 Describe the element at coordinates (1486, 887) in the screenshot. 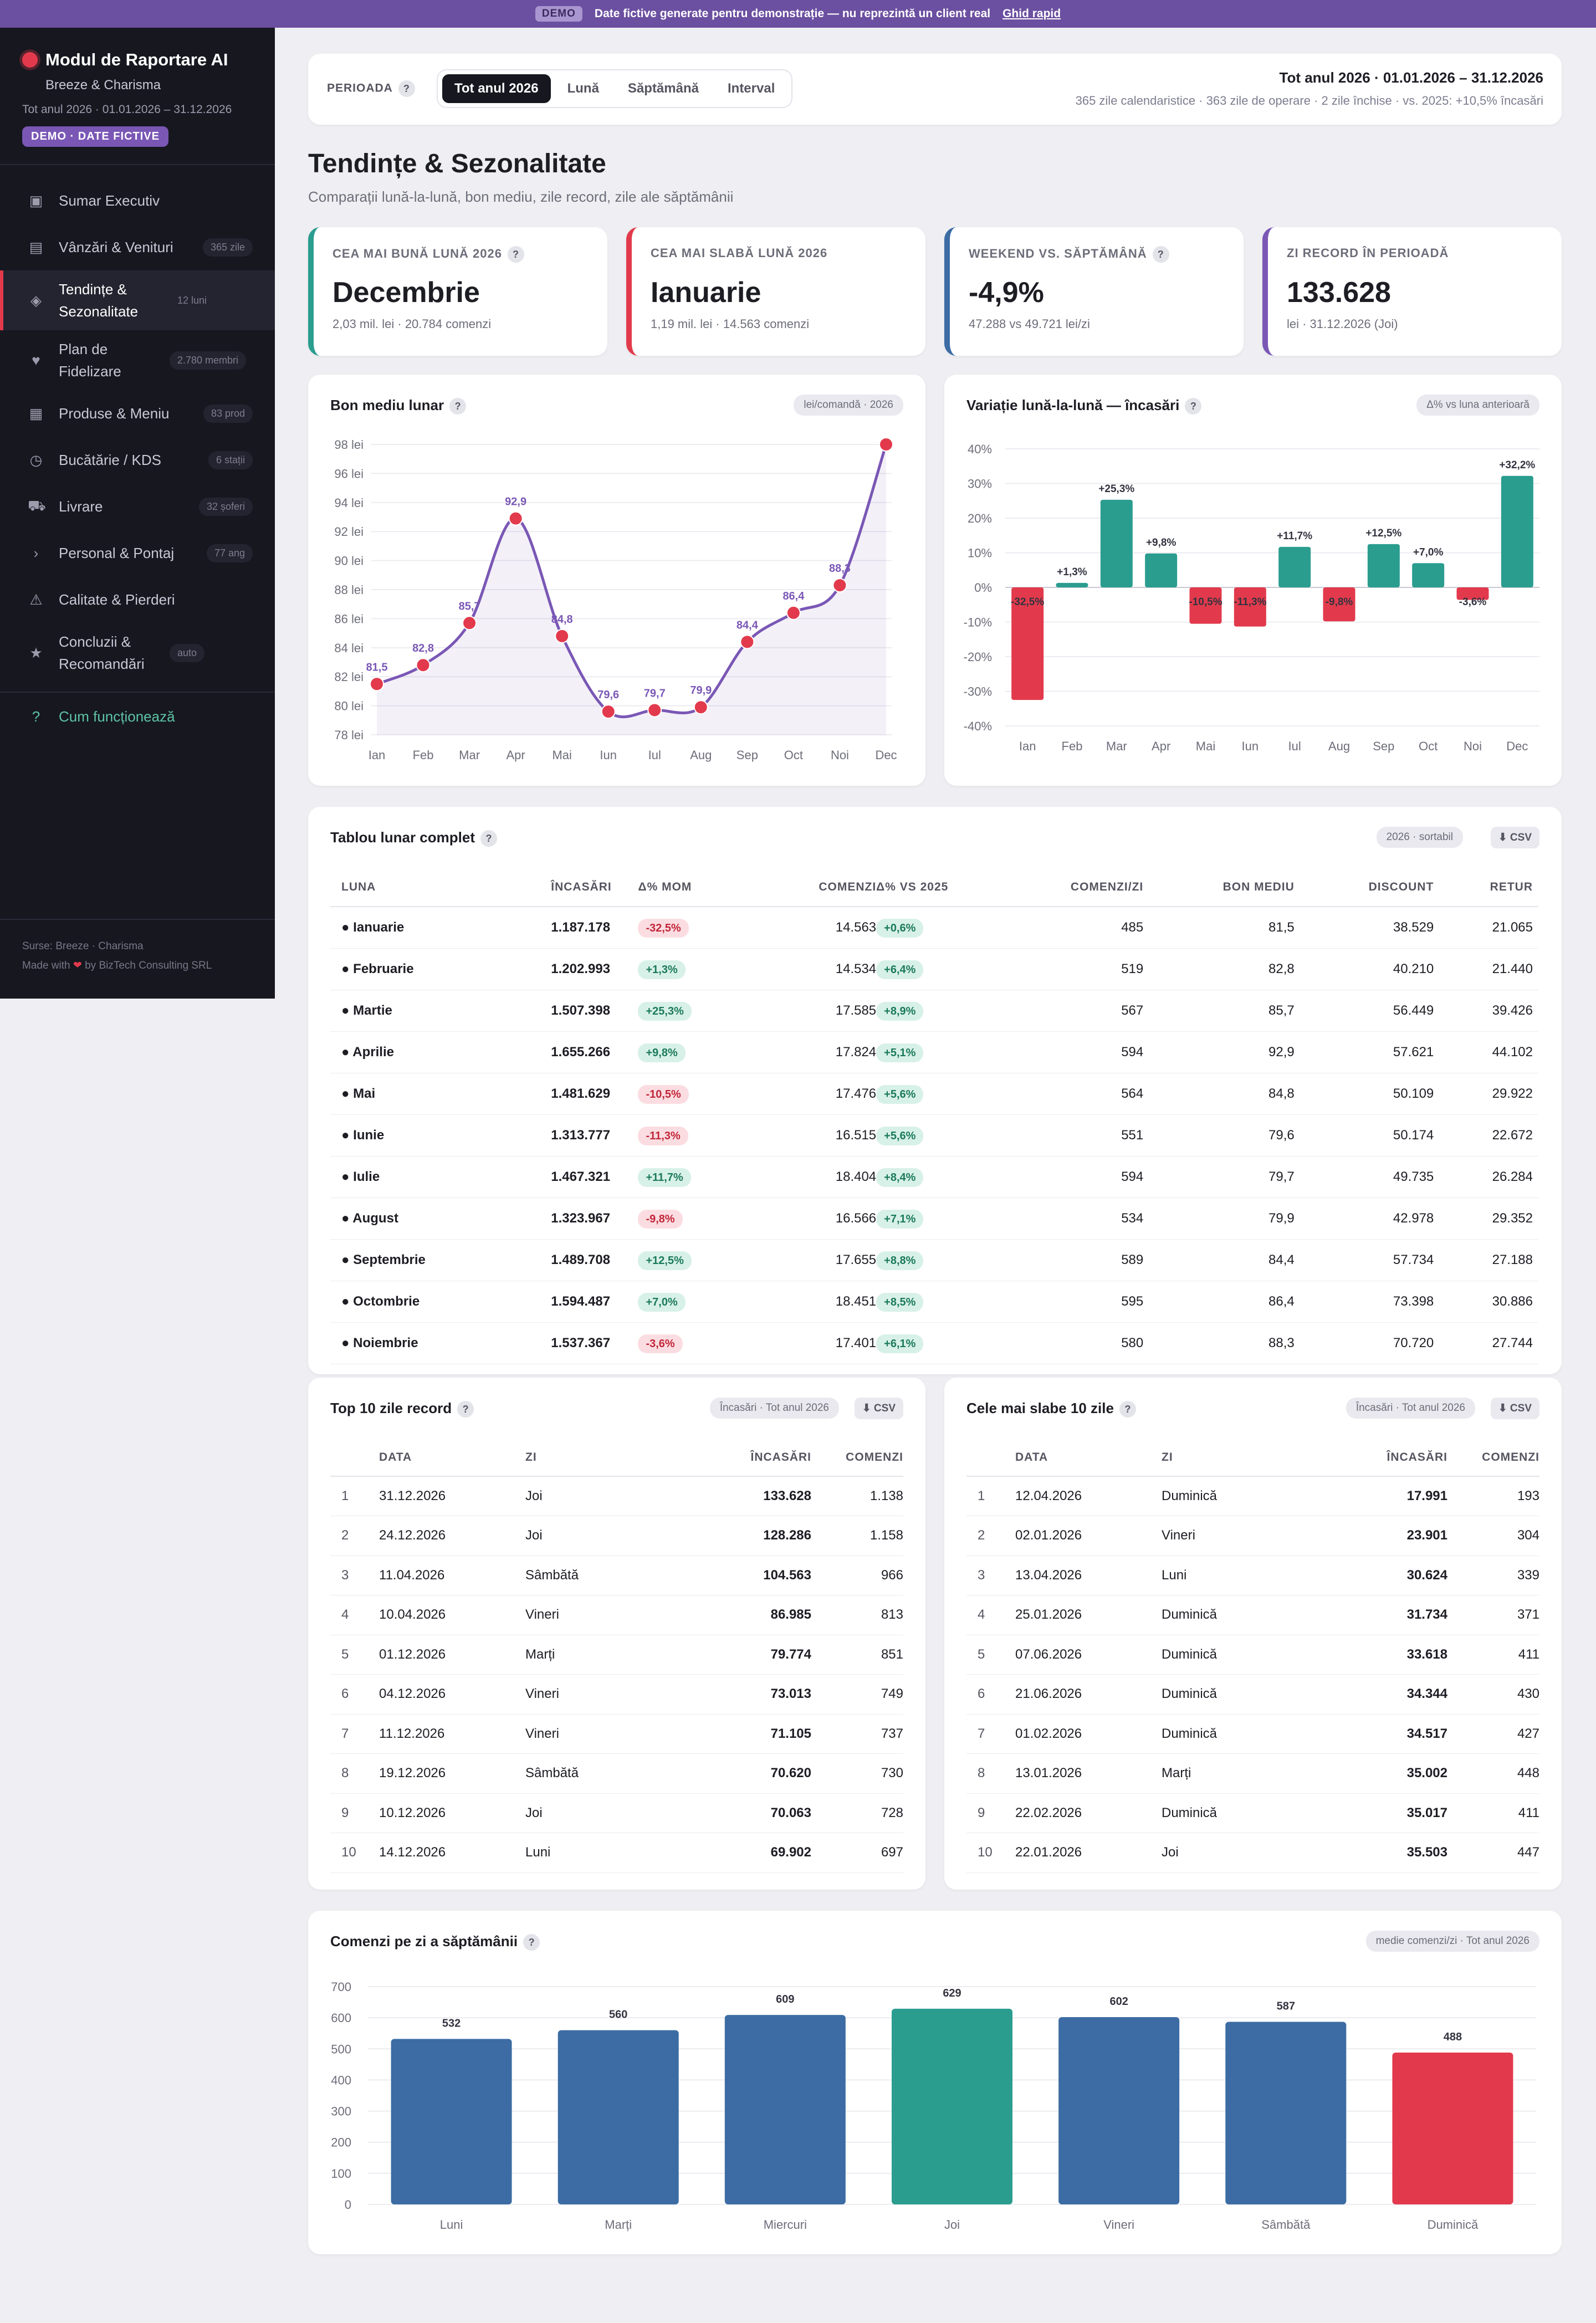

I see `column-header: RETUR` at that location.